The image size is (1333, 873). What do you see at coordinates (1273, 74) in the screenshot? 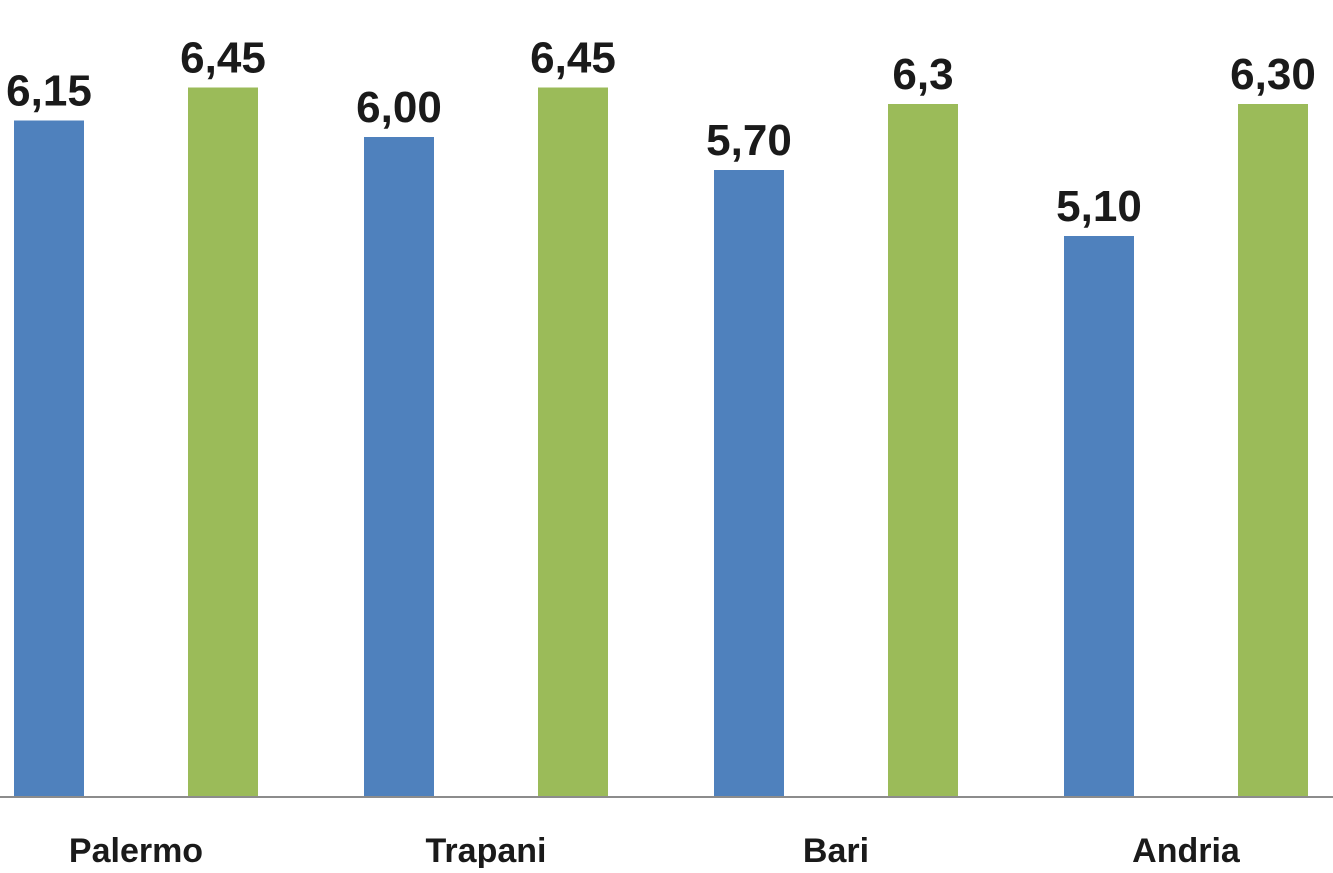
I see `data-label-andria-series-2: 6,30` at bounding box center [1273, 74].